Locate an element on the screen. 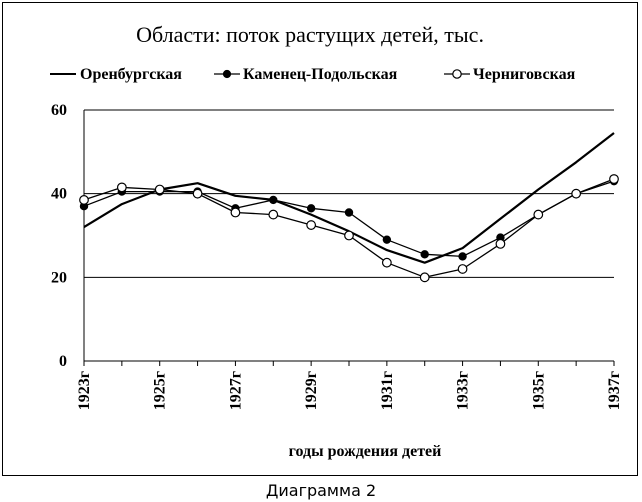  y-tick-label: 40 is located at coordinates (59, 194).